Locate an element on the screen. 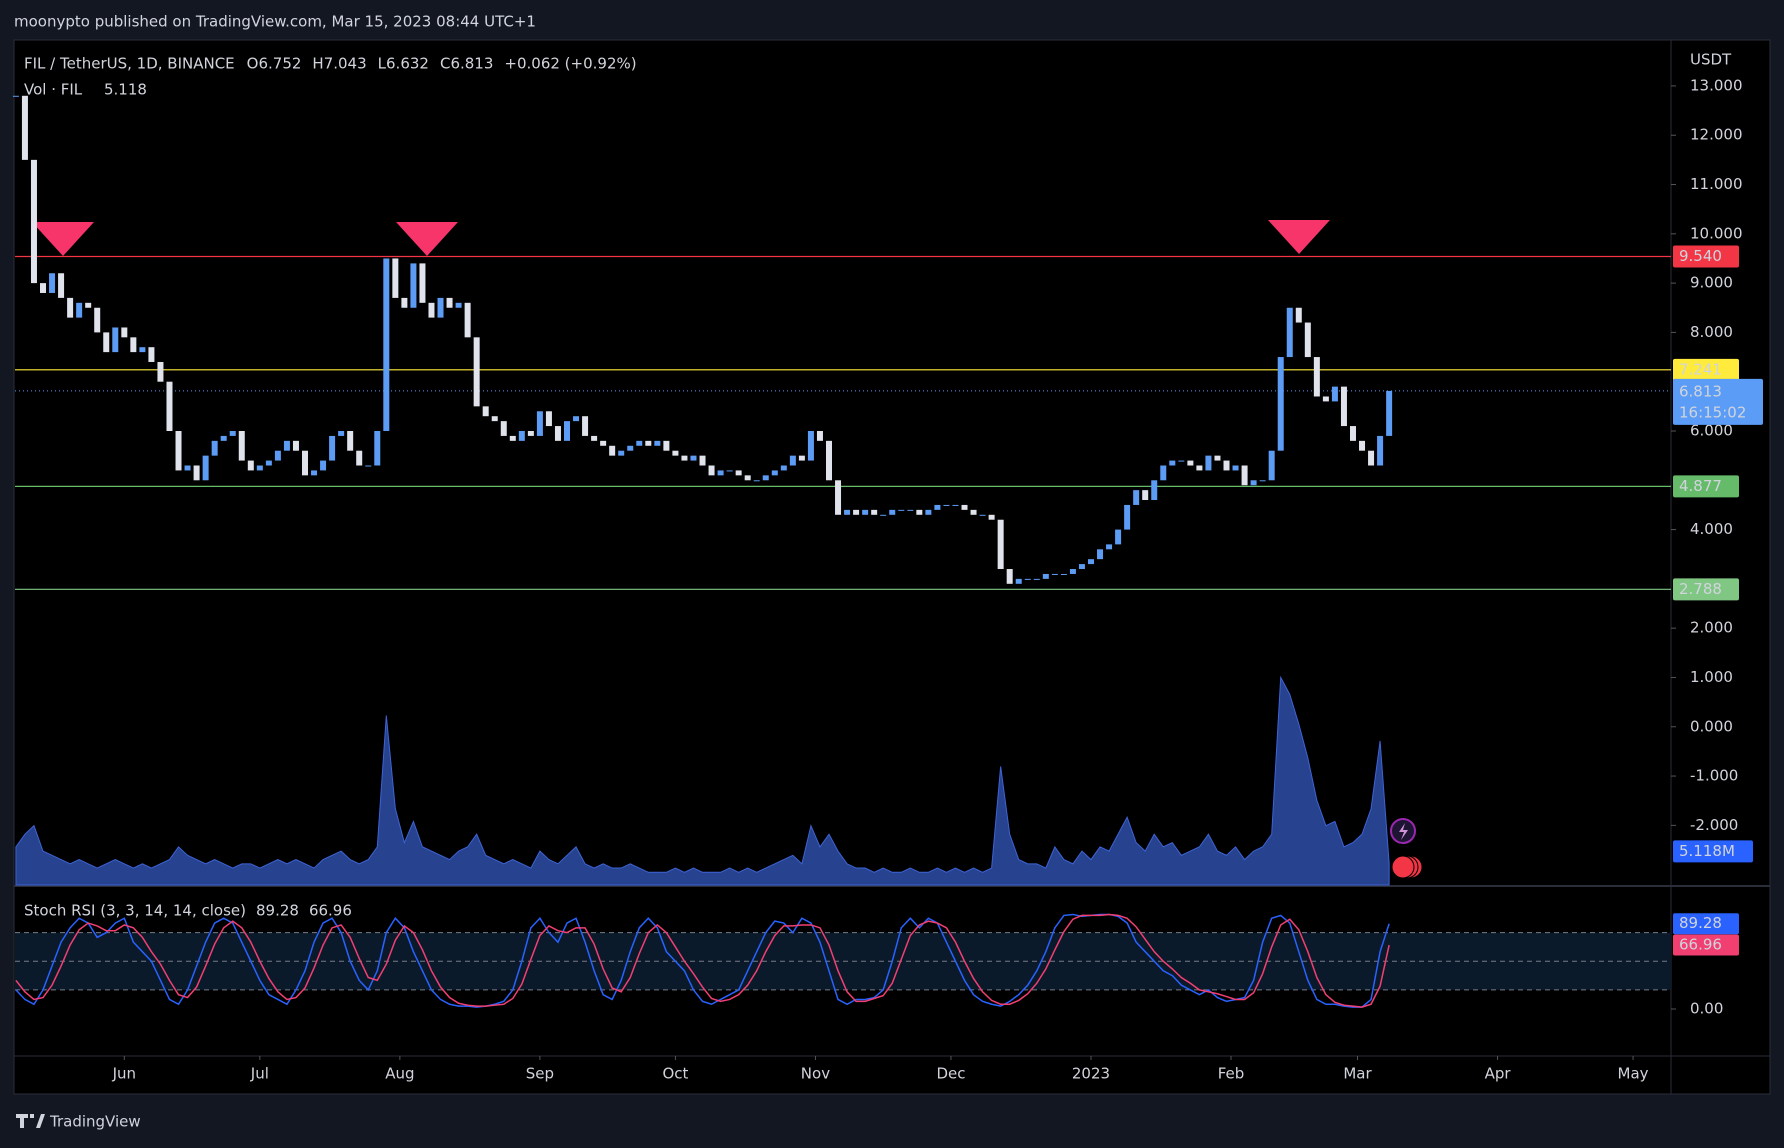 This screenshot has width=1784, height=1148. triangles is located at coordinates (681, 238).